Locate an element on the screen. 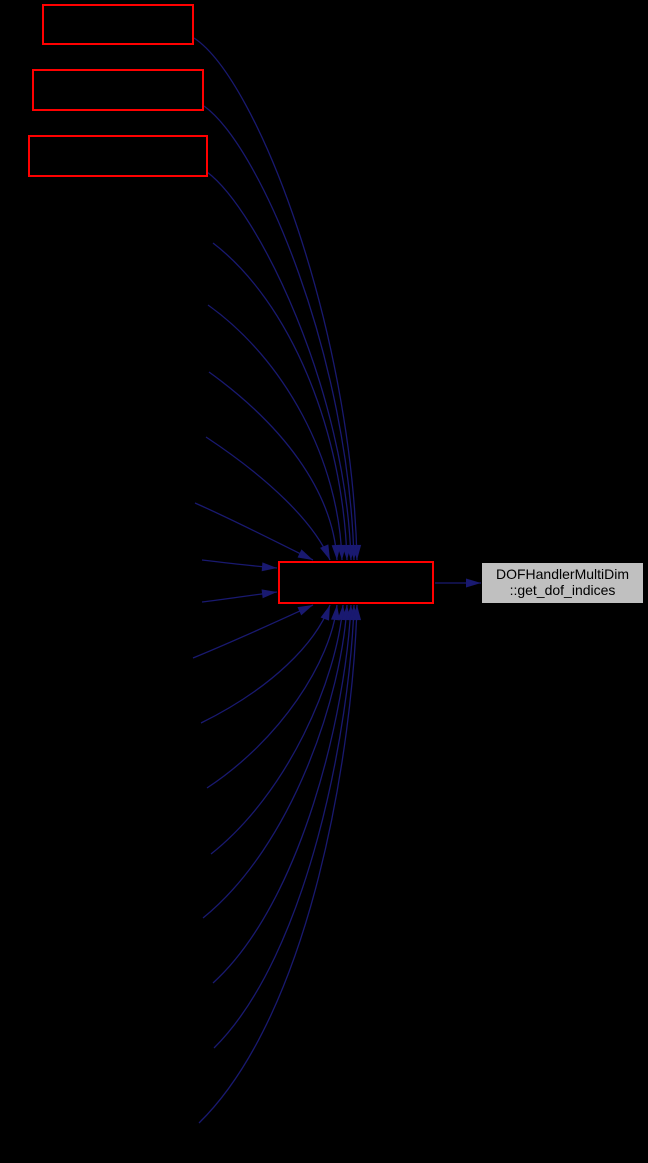 The height and width of the screenshot is (1163, 648). caller-nodes-layer is located at coordinates (118, 90).